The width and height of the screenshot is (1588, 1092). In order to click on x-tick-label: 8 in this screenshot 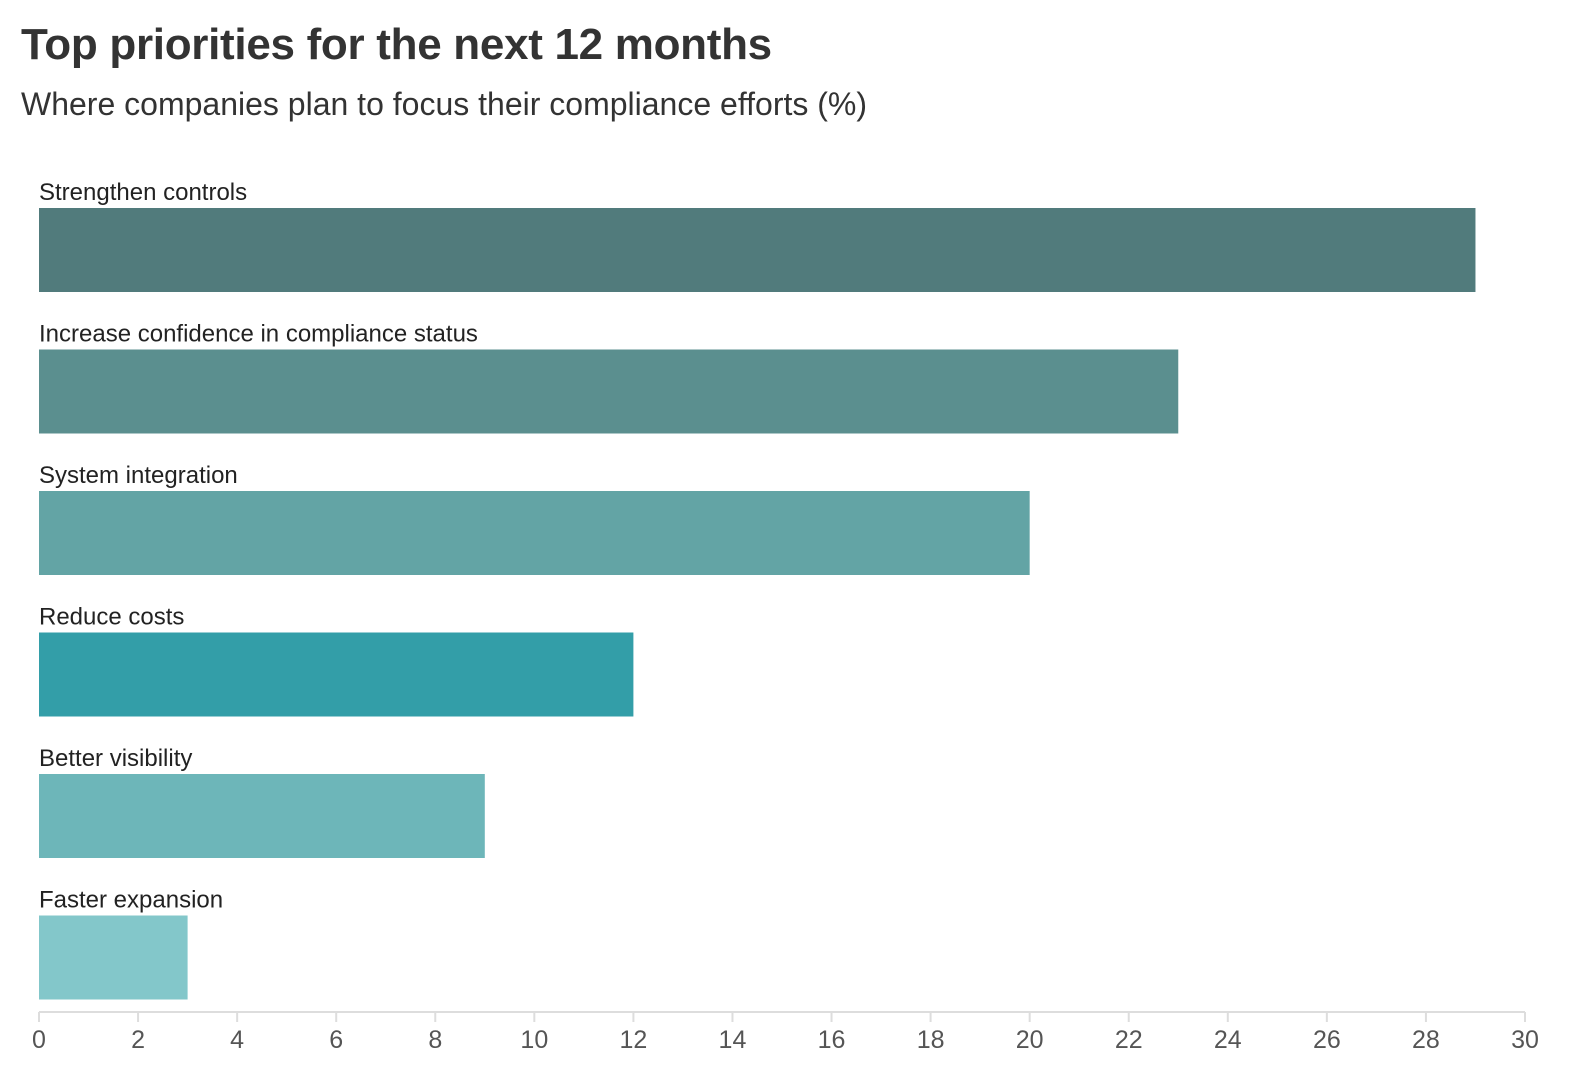, I will do `click(435, 1040)`.